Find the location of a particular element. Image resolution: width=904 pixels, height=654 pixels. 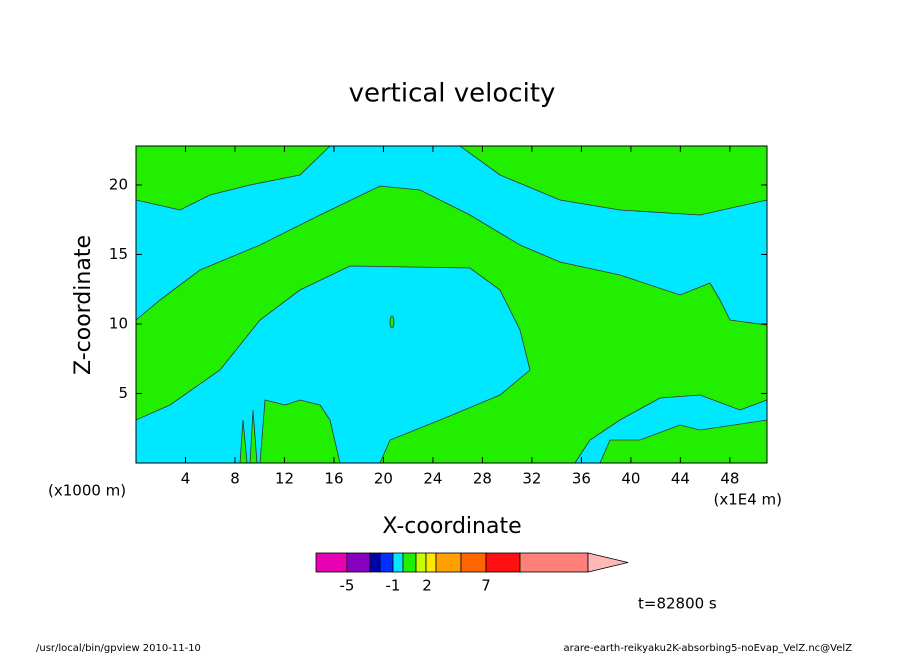

chart-title: vertical velocity is located at coordinates (452, 94).